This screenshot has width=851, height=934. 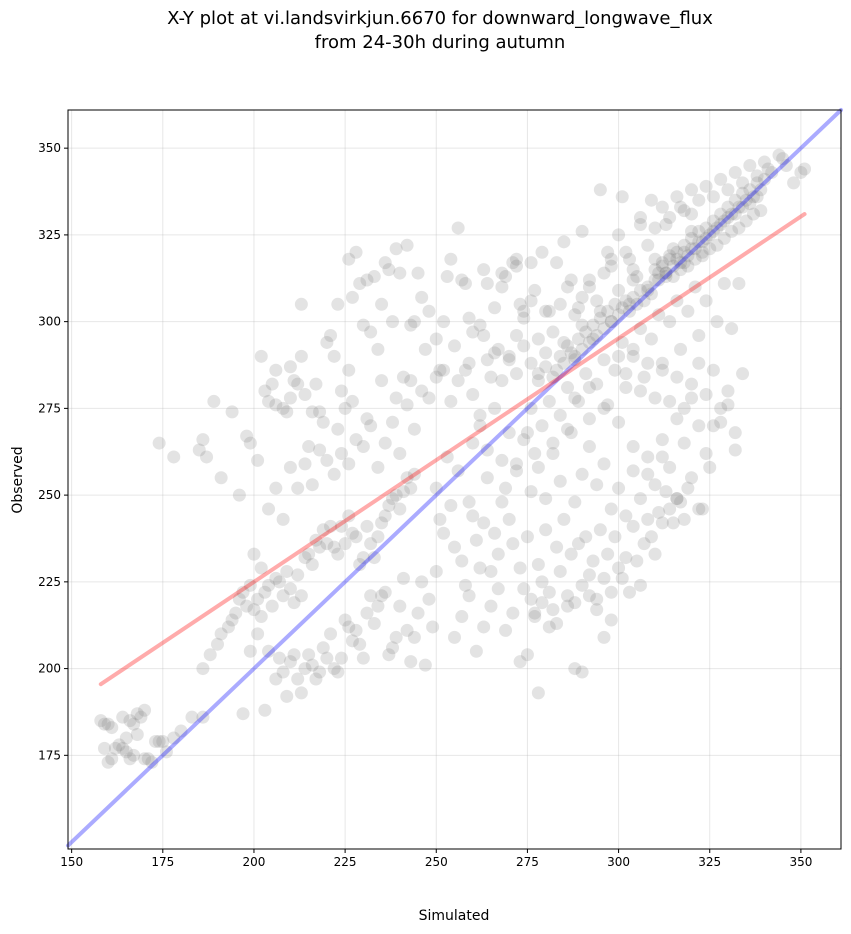 I want to click on y-tick-label: 350, so click(x=49, y=148).